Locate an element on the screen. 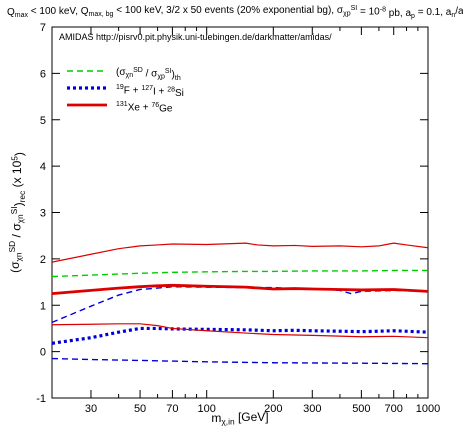  series-line-2-median is located at coordinates (240, 335).